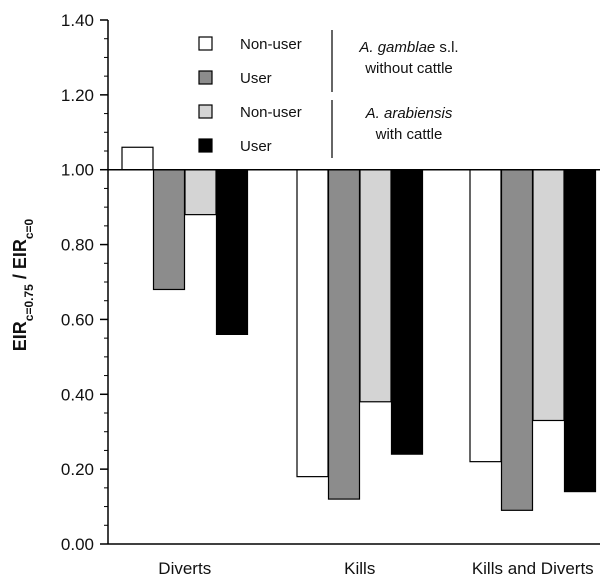  Describe the element at coordinates (77, 469) in the screenshot. I see `y-tick-label: 0.20` at that location.